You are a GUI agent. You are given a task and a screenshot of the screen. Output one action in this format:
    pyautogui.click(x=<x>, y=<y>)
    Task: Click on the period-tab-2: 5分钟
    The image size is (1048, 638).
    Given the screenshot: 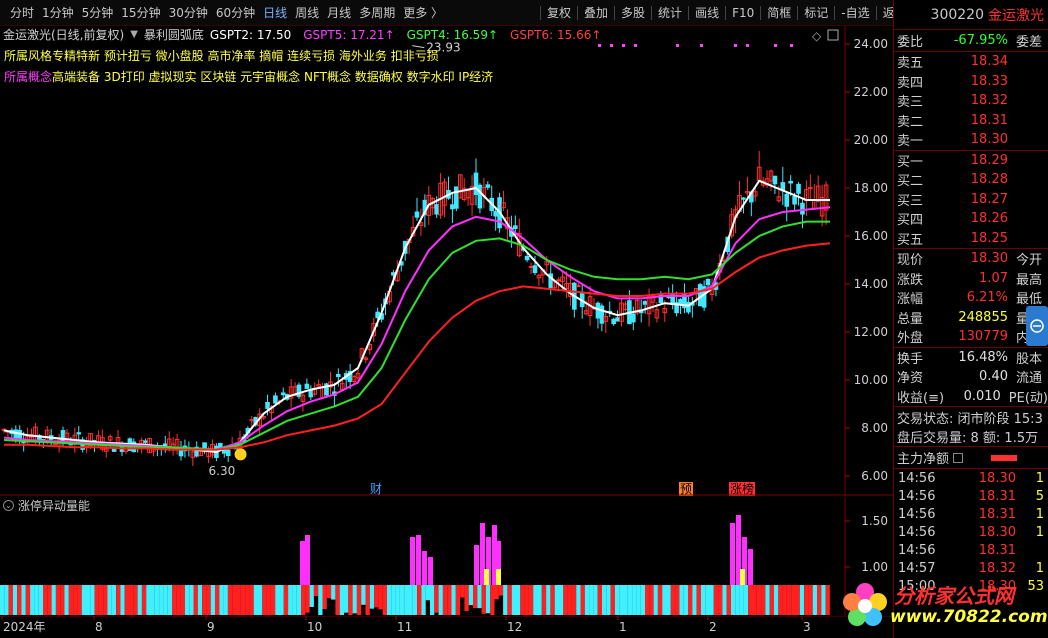 What is the action you would take?
    pyautogui.click(x=97, y=13)
    